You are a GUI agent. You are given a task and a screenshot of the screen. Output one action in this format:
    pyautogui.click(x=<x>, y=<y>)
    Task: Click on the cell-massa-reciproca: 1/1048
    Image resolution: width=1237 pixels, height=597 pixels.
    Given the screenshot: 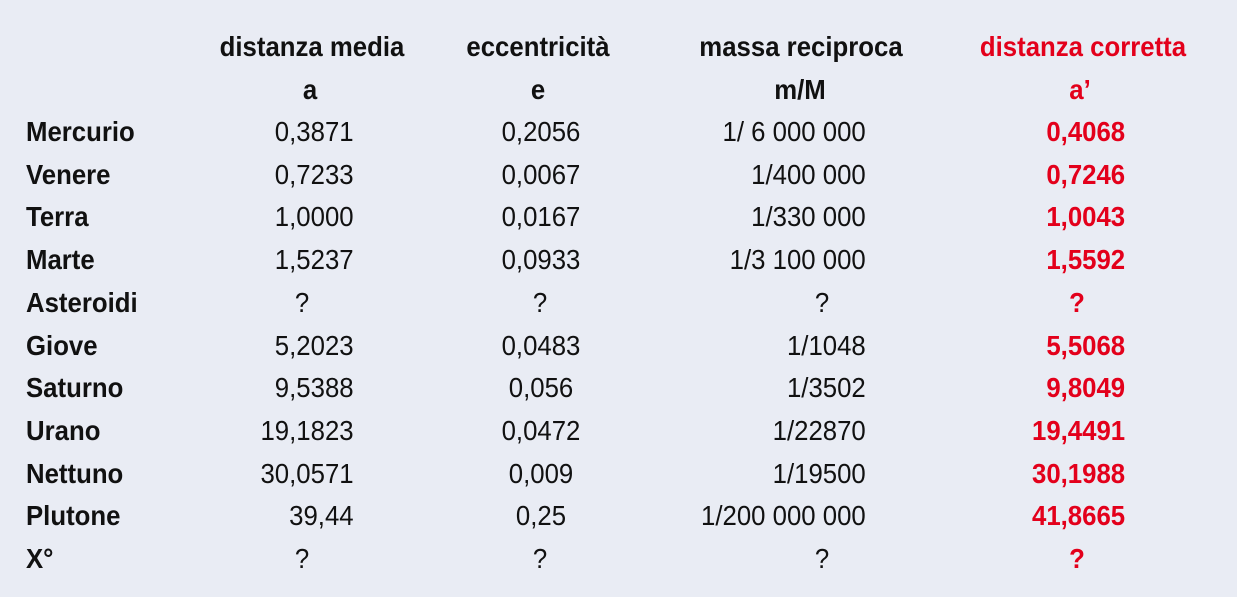 What is the action you would take?
    pyautogui.click(x=826, y=345)
    